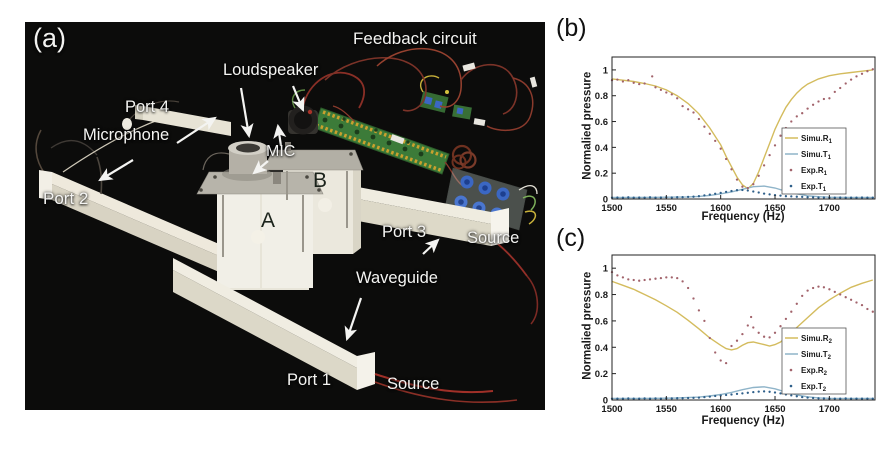 This screenshot has width=886, height=467. I want to click on panel-b-label: (b), so click(571, 28).